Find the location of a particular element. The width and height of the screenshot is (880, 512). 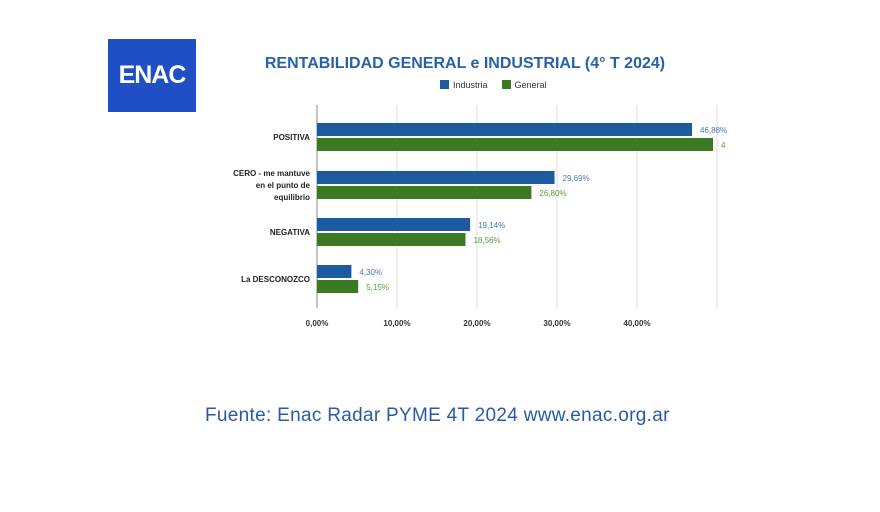

x-tick-label: 10,00% is located at coordinates (396, 323).